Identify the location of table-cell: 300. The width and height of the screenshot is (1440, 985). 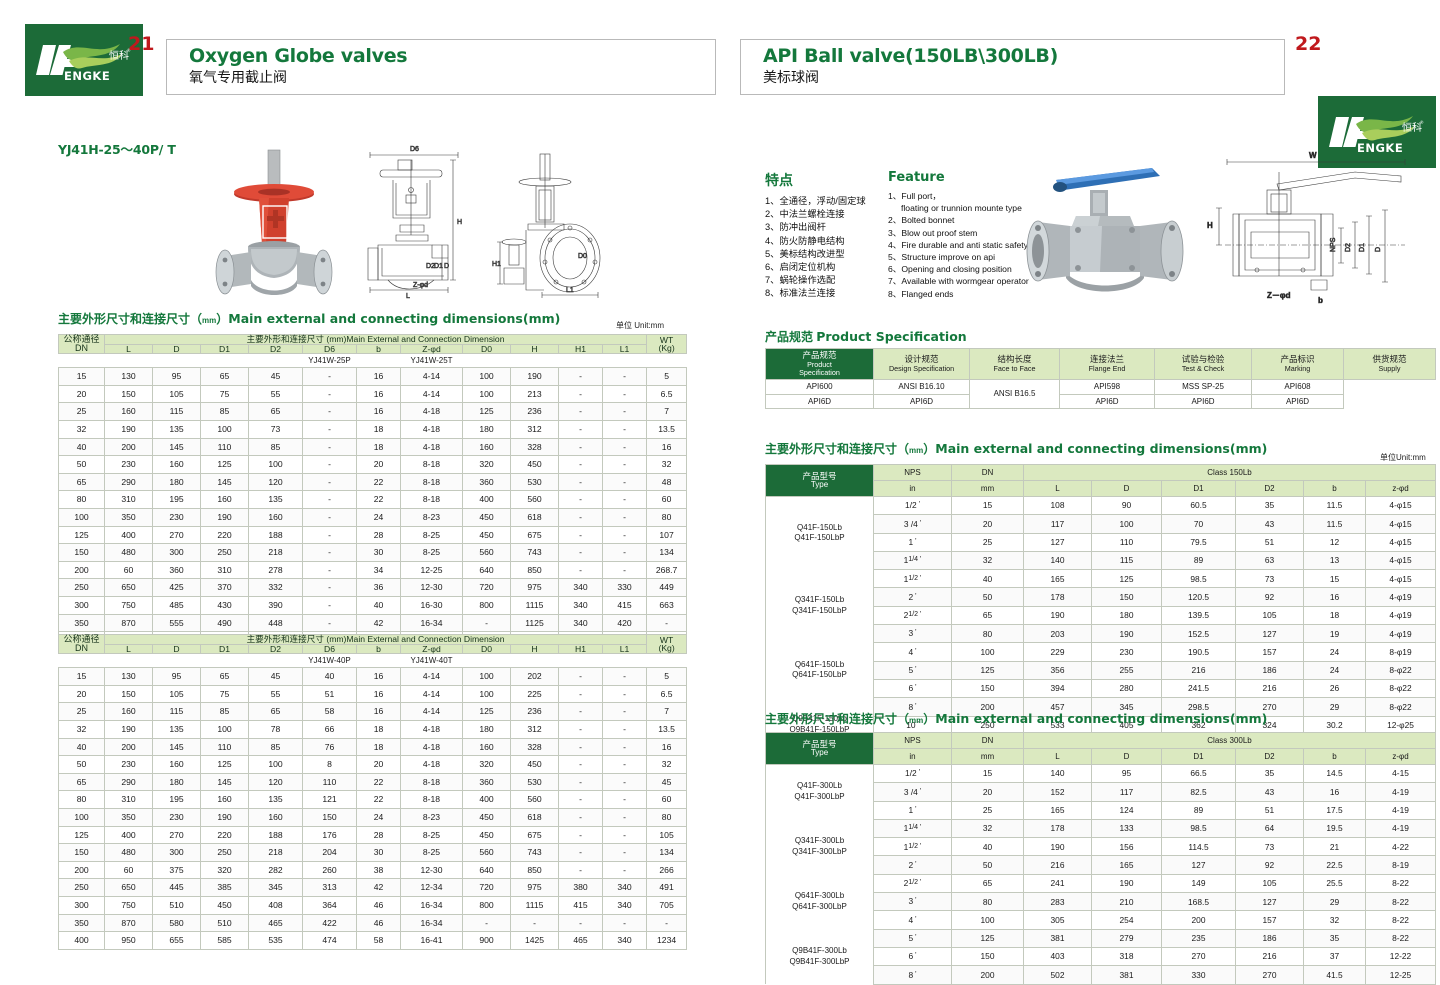
(176, 552).